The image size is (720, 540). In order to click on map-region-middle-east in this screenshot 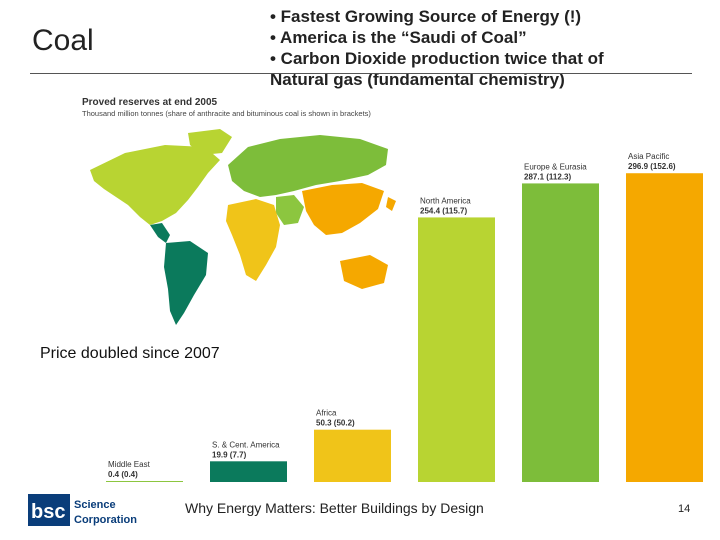, I will do `click(290, 210)`.